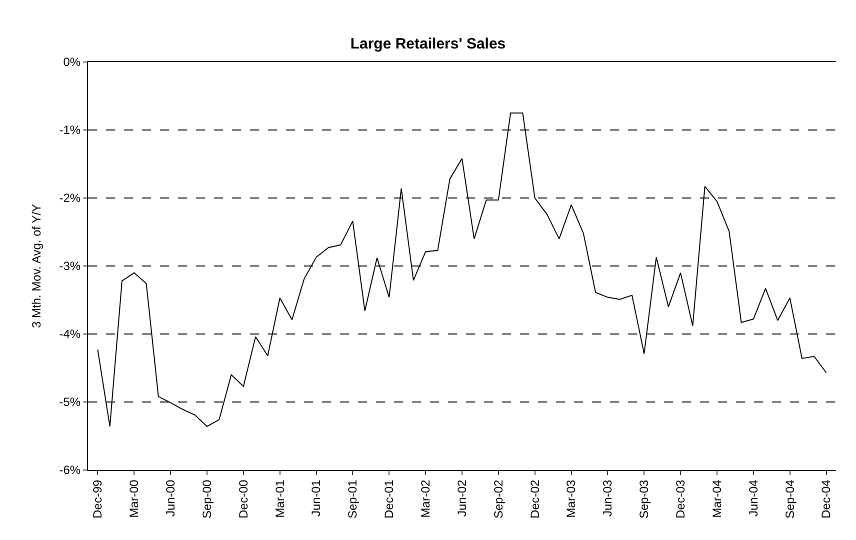 The width and height of the screenshot is (856, 540). What do you see at coordinates (826, 498) in the screenshot?
I see `x-tick-label: Dec-04` at bounding box center [826, 498].